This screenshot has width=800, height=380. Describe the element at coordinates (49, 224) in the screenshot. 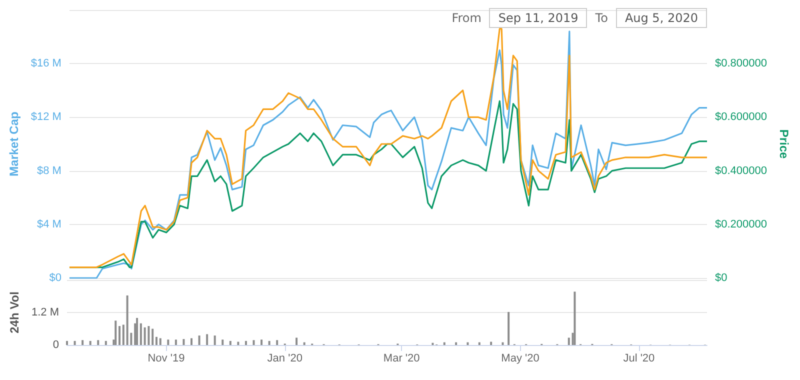

I see `y-tick-label: $4 M` at that location.